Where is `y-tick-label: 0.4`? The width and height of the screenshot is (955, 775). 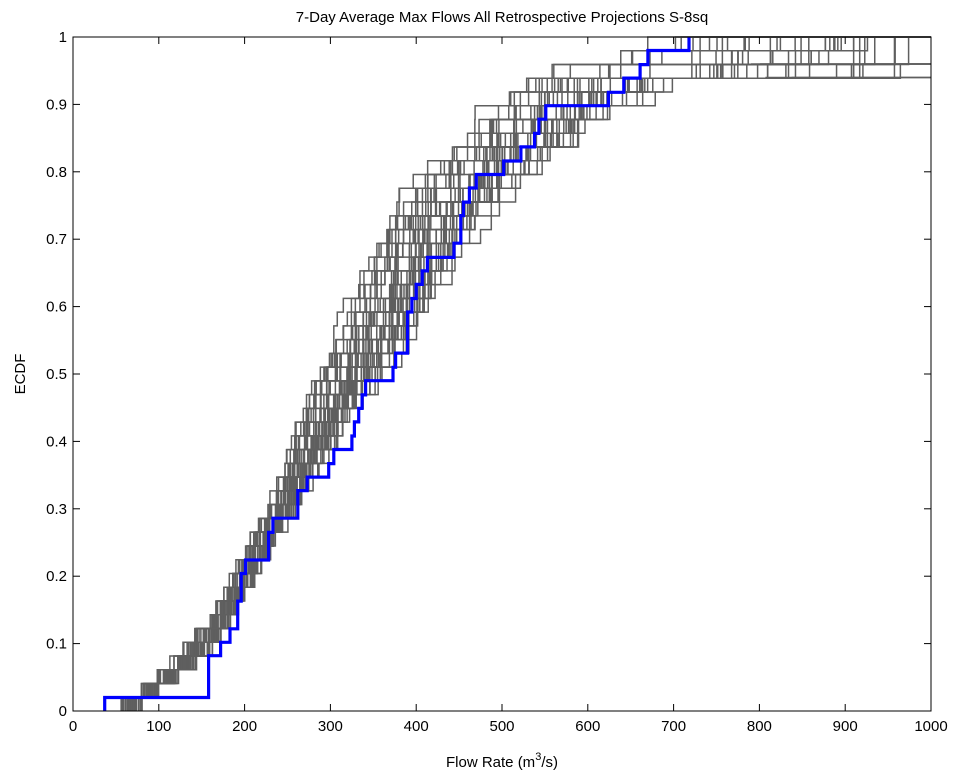
y-tick-label: 0.4 is located at coordinates (56, 441).